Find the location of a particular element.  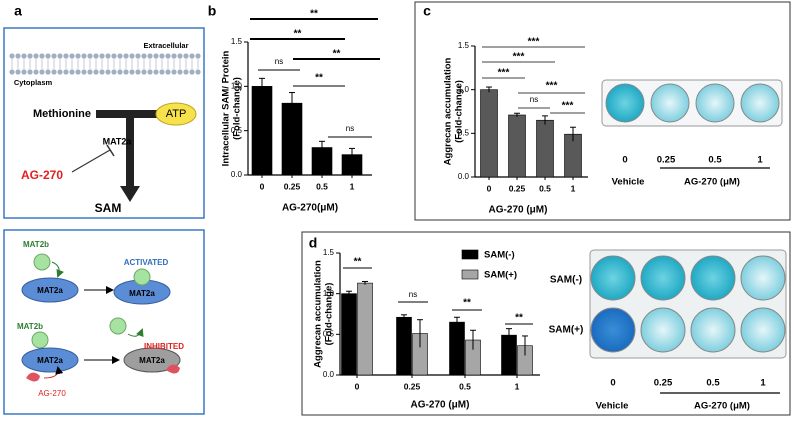

label: ACTIVATED is located at coordinates (146, 262).